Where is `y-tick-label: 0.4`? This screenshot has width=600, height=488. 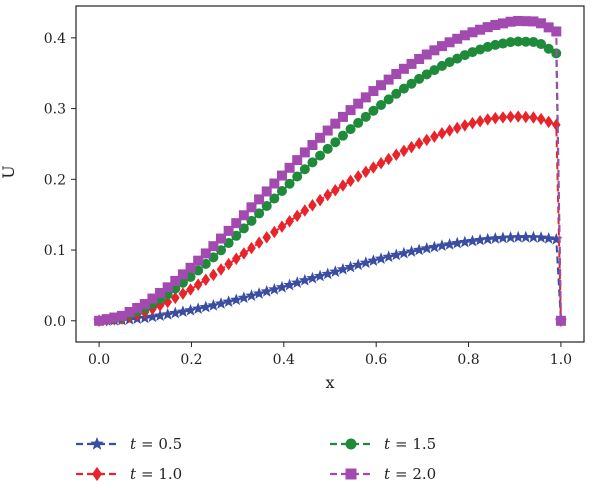 y-tick-label: 0.4 is located at coordinates (55, 39).